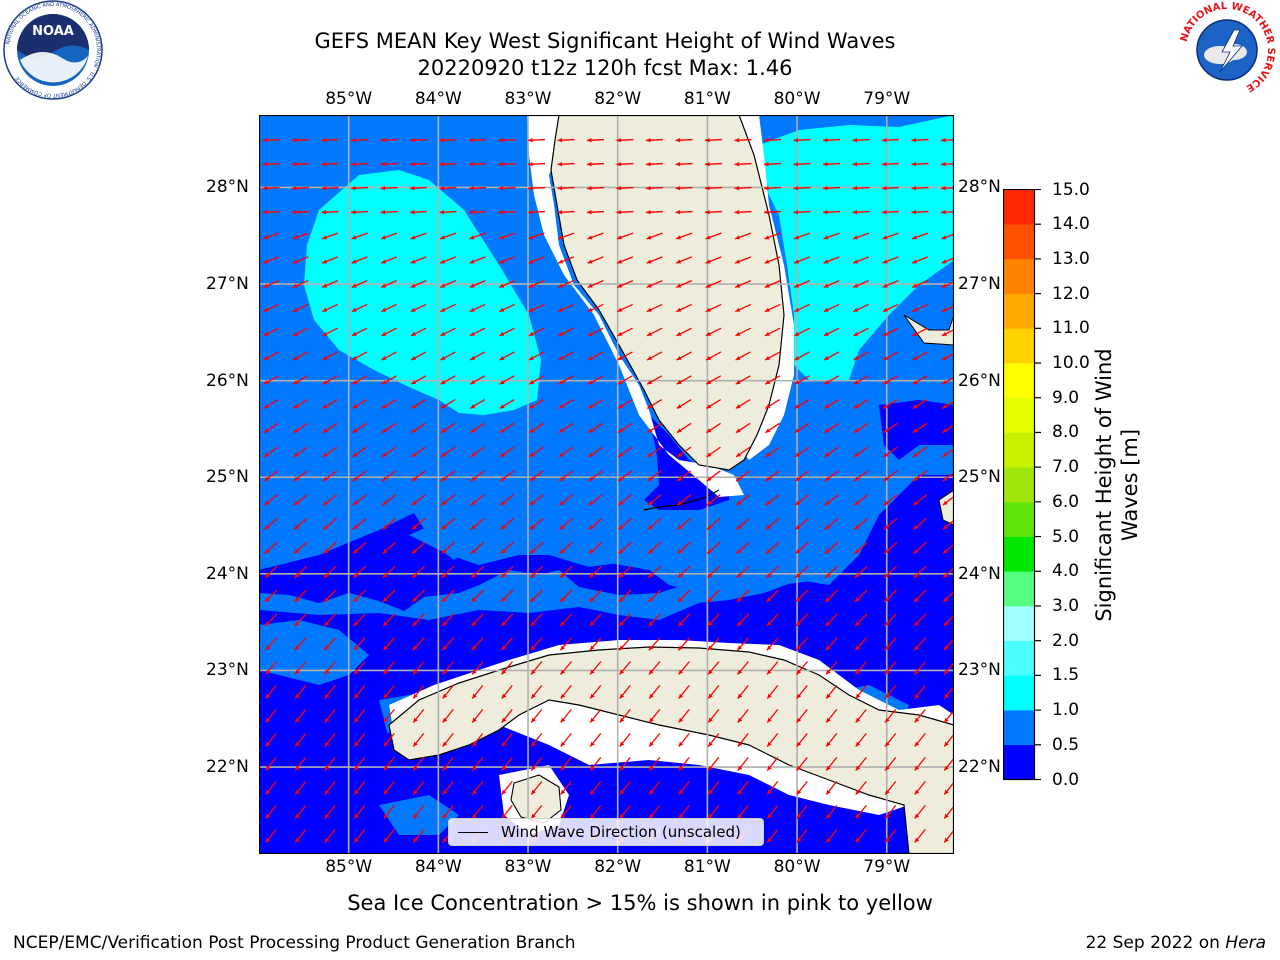  Describe the element at coordinates (618, 867) in the screenshot. I see `lon-tick-bottom: 82°W` at that location.